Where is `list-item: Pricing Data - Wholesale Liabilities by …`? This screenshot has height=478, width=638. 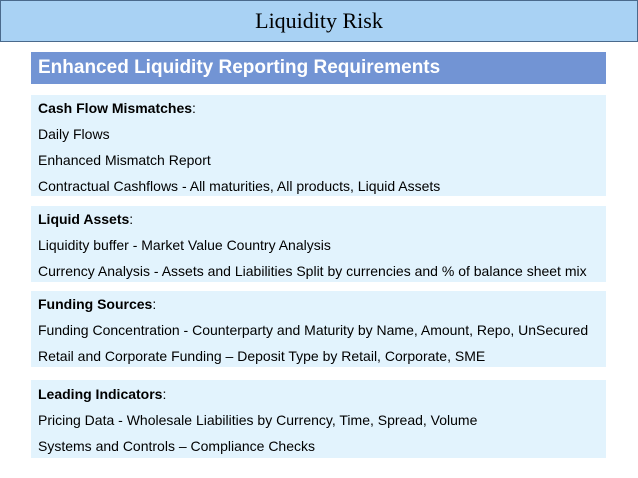 list-item: Pricing Data - Wholesale Liabilities by … is located at coordinates (258, 420).